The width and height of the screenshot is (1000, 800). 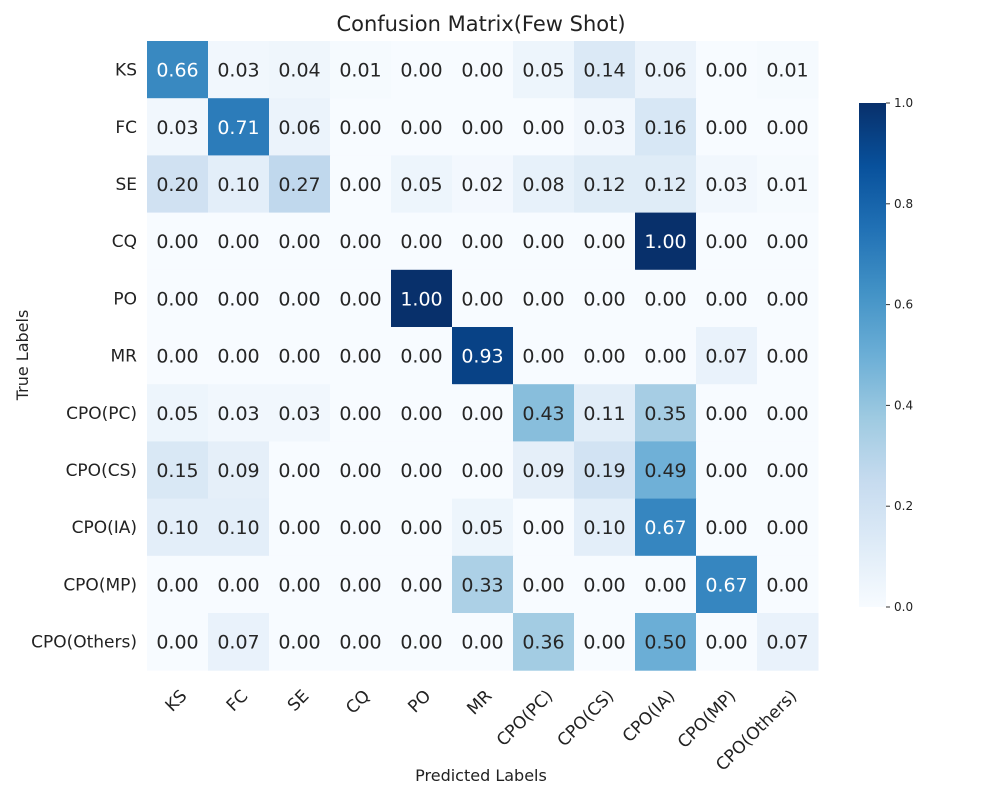 What do you see at coordinates (543, 471) in the screenshot?
I see `cell-value-label: 0.09` at bounding box center [543, 471].